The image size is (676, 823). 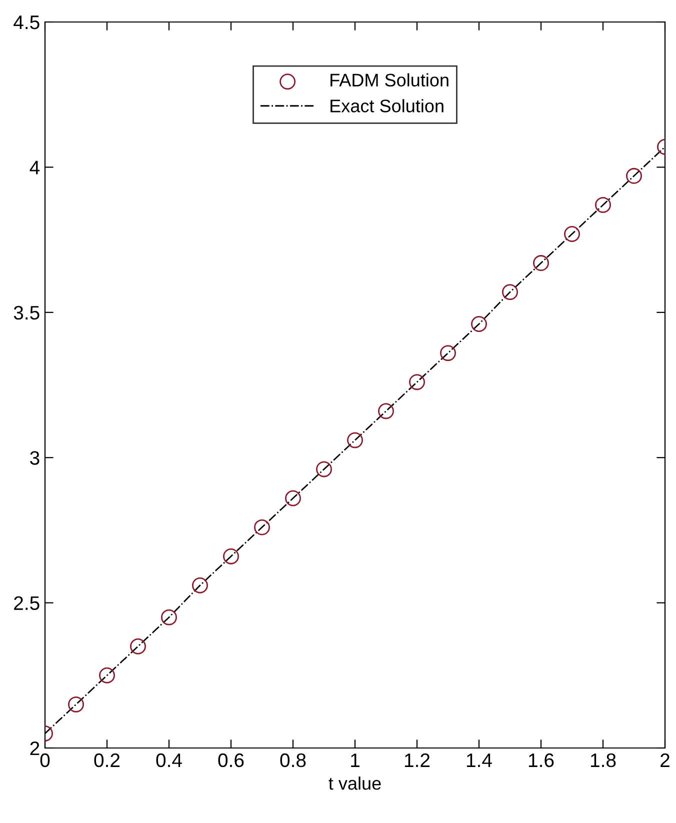 I want to click on x-tick-label: 1.8, so click(x=603, y=760).